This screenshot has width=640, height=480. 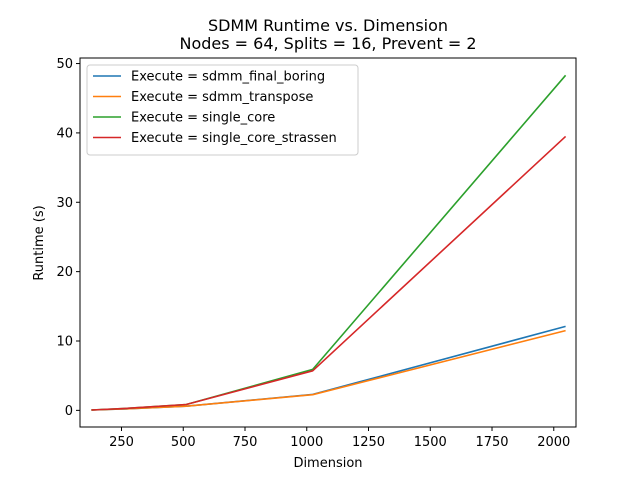 I want to click on y-axis-label: Runtime (s), so click(x=39, y=242).